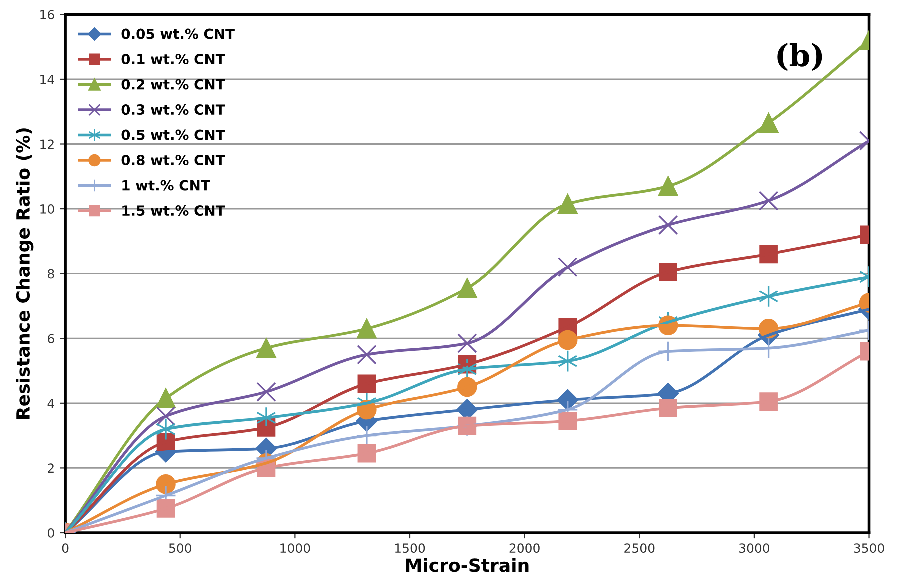  What do you see at coordinates (51, 468) in the screenshot?
I see `y-tick-label: 2` at bounding box center [51, 468].